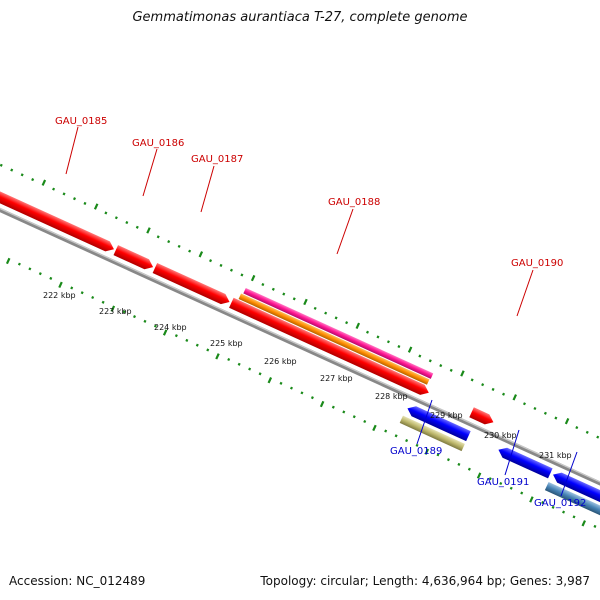 Image resolution: width=600 pixels, height=600 pixels. Describe the element at coordinates (432, 433) in the screenshot. I see `feature-khaki` at that location.